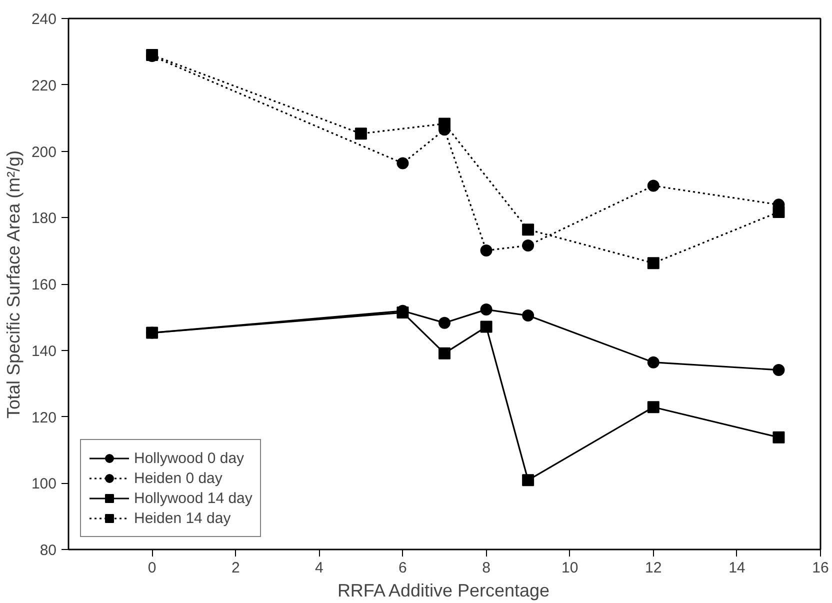 This screenshot has height=603, width=832. What do you see at coordinates (152, 568) in the screenshot?
I see `x-tick-label: 0` at bounding box center [152, 568].